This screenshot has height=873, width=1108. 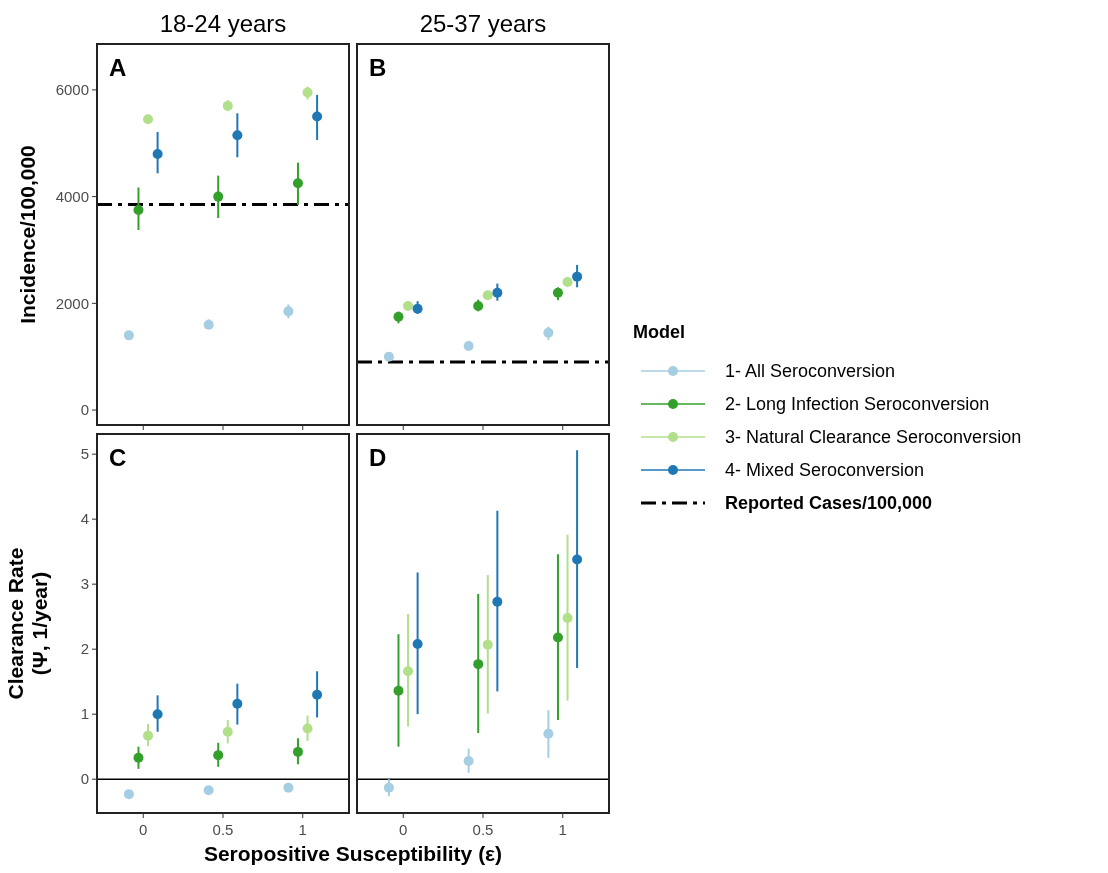 I want to click on x-axis-title: Seropositive Susceptibility (ε), so click(x=353, y=853).